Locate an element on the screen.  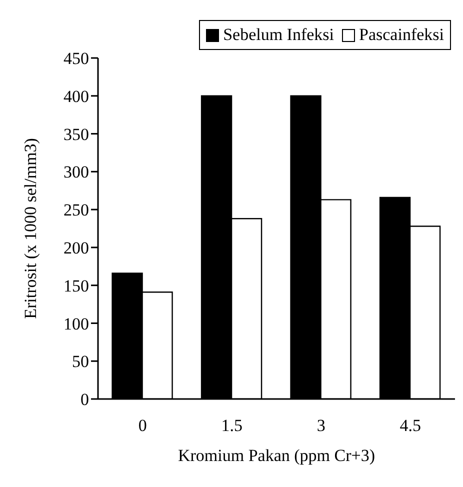
y-tick-label: 250 is located at coordinates (76, 210).